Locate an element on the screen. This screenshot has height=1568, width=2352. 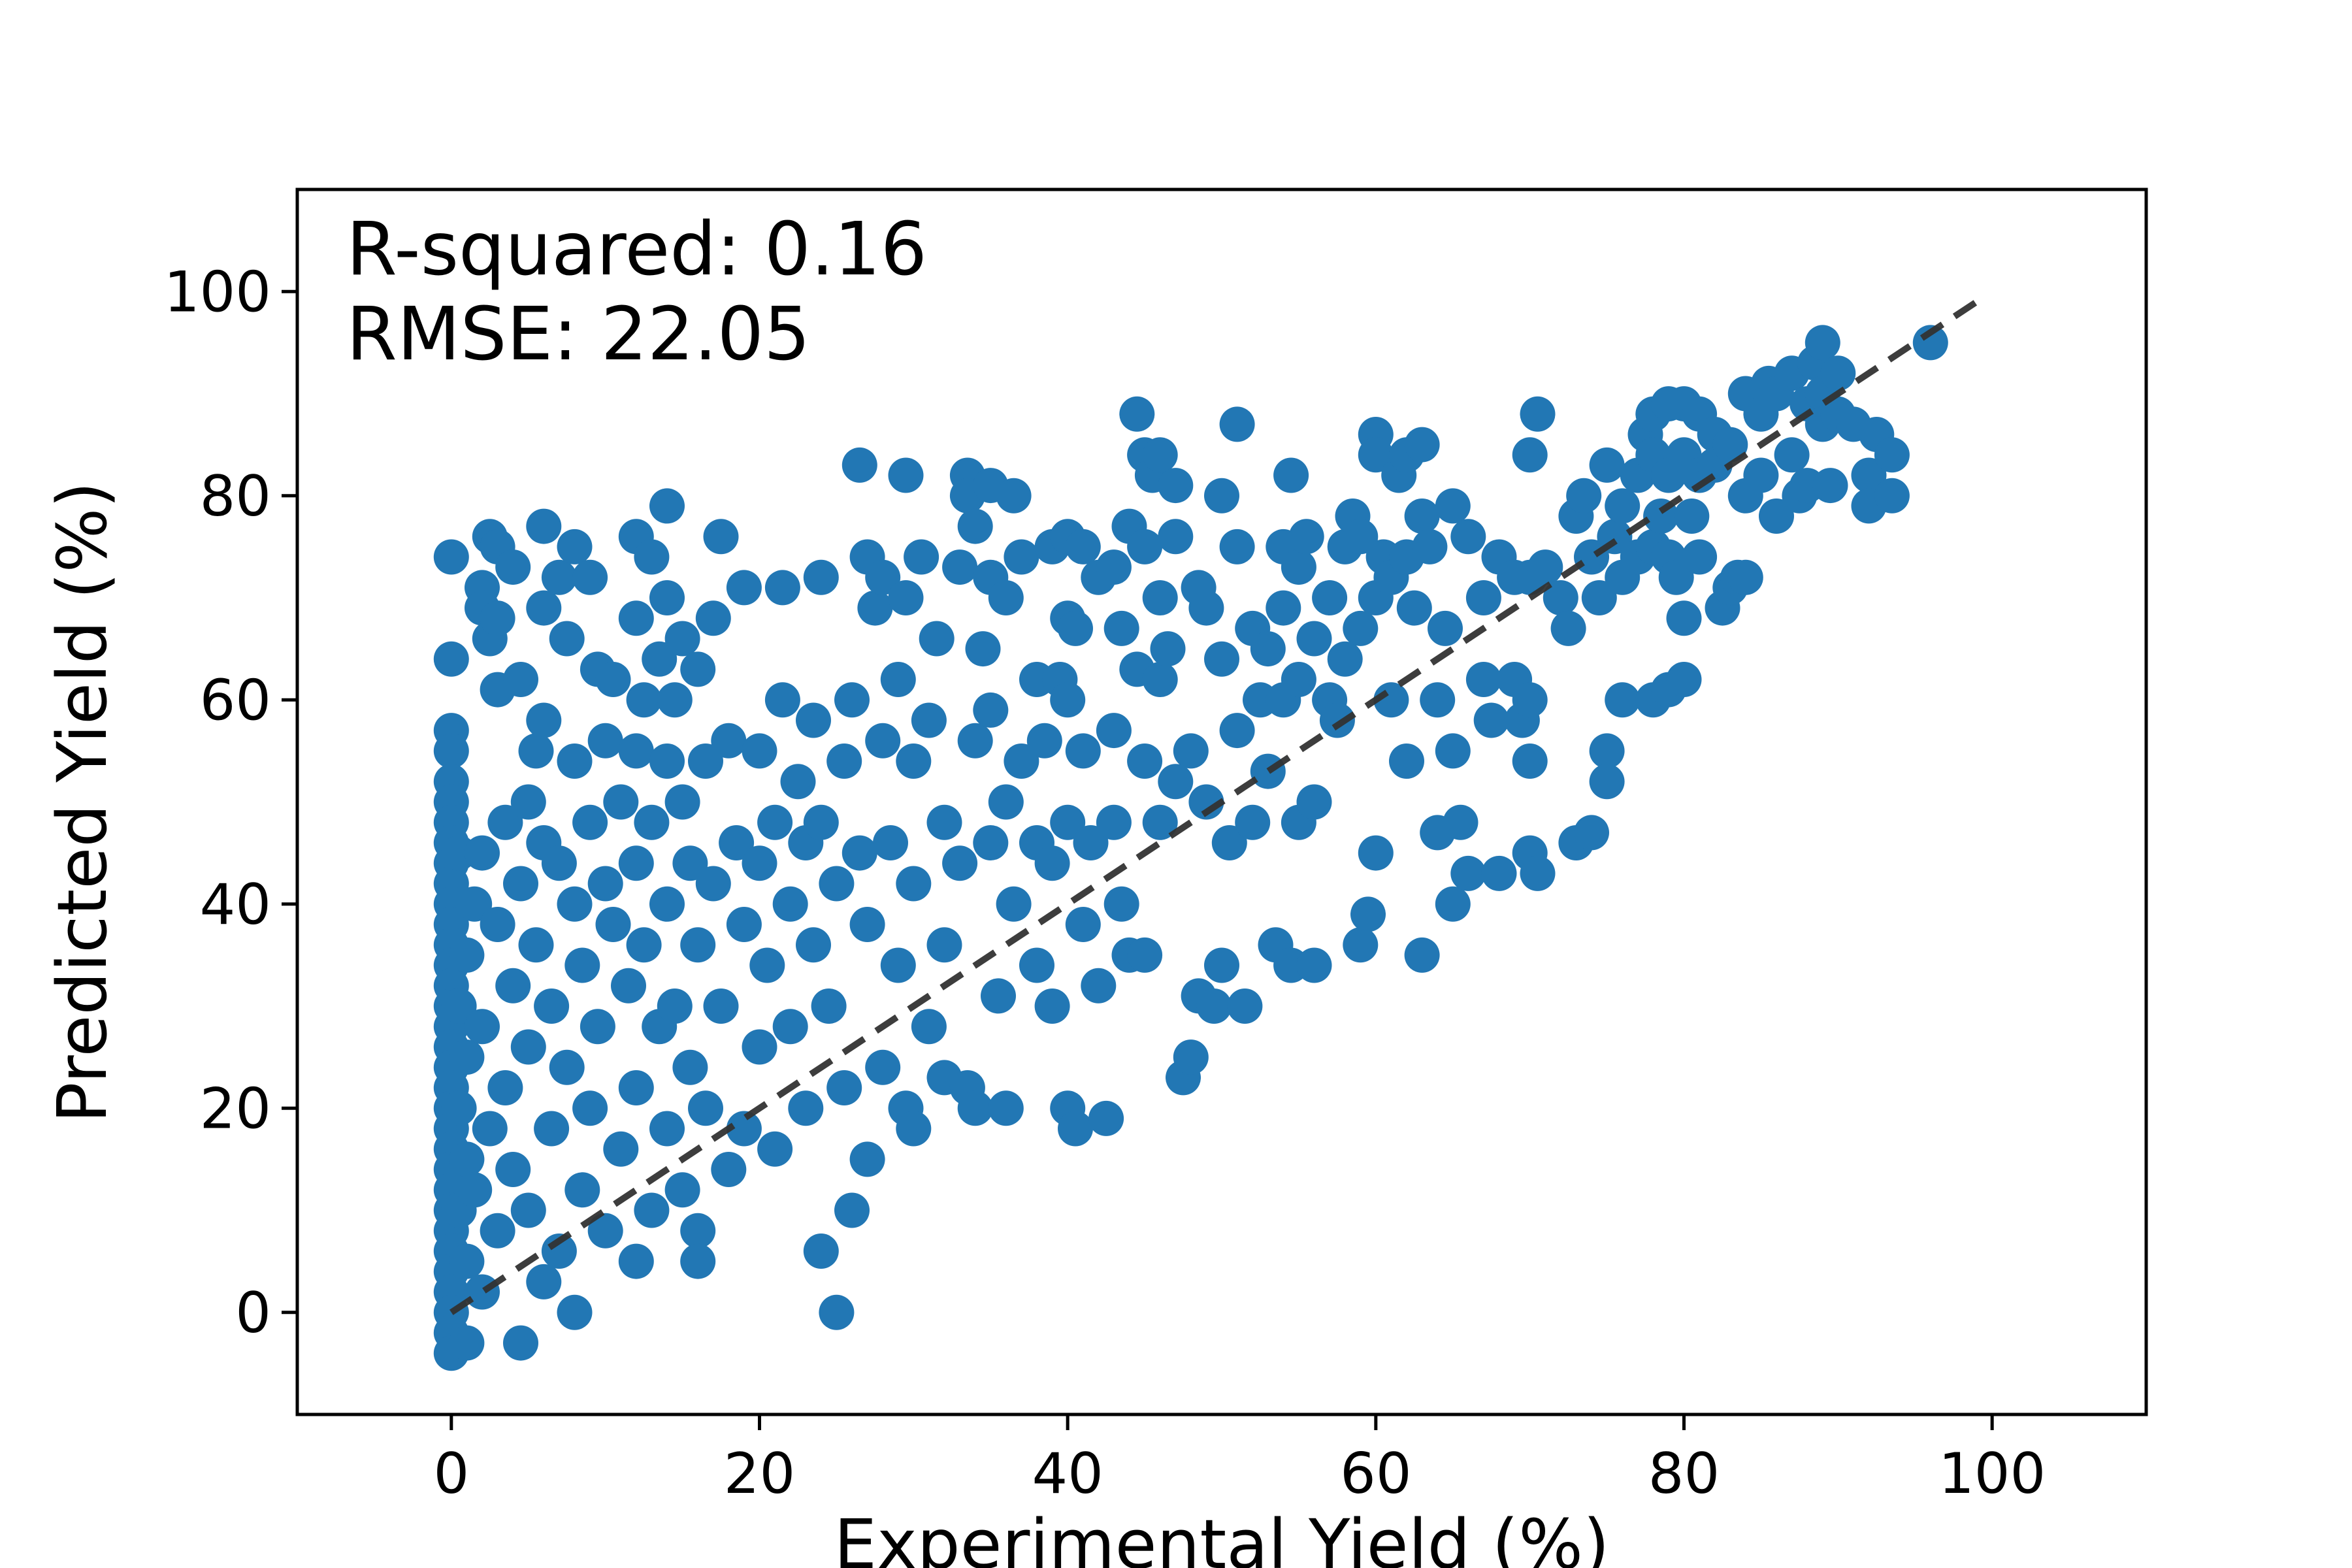
y-tick-label: 100 is located at coordinates (217, 292).